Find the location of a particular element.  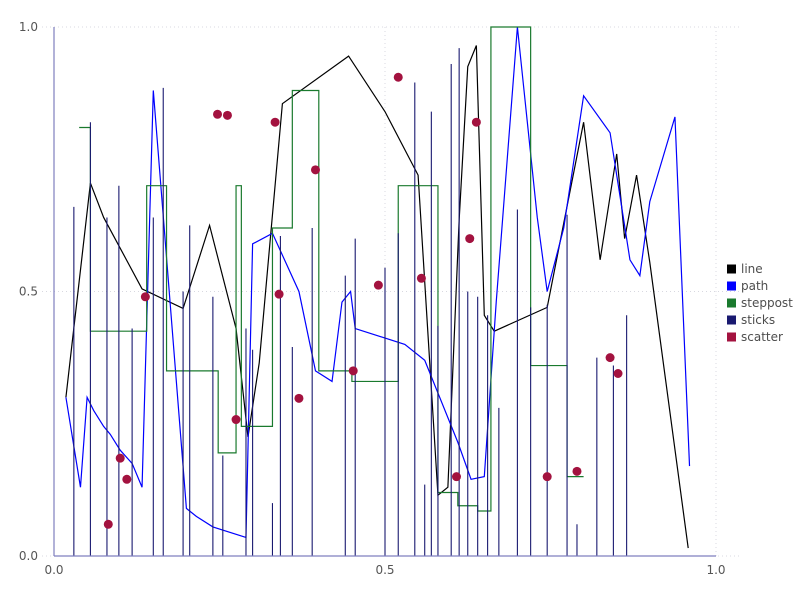

legend-entry-steppost: steppost is located at coordinates (760, 303).